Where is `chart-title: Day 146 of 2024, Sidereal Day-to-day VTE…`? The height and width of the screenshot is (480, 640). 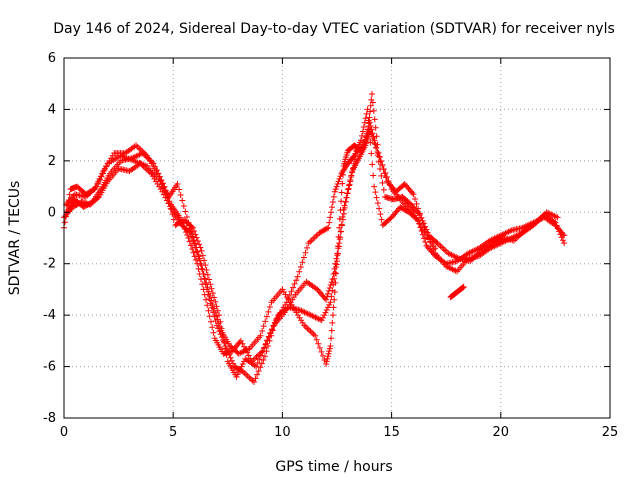
chart-title: Day 146 of 2024, Sidereal Day-to-day VTE… is located at coordinates (334, 29).